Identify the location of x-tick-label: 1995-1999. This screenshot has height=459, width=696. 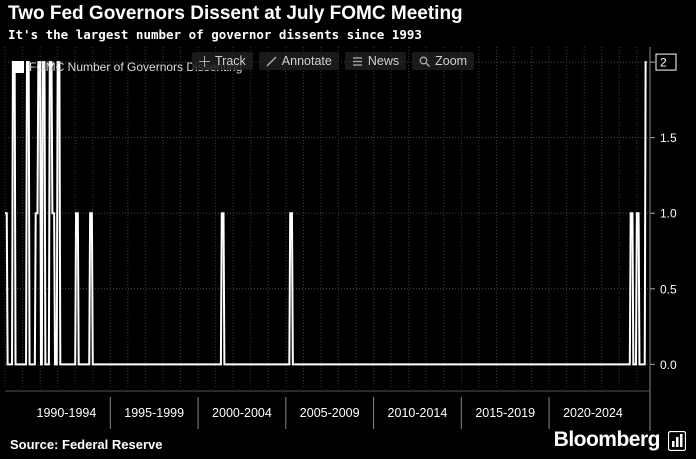
(154, 413).